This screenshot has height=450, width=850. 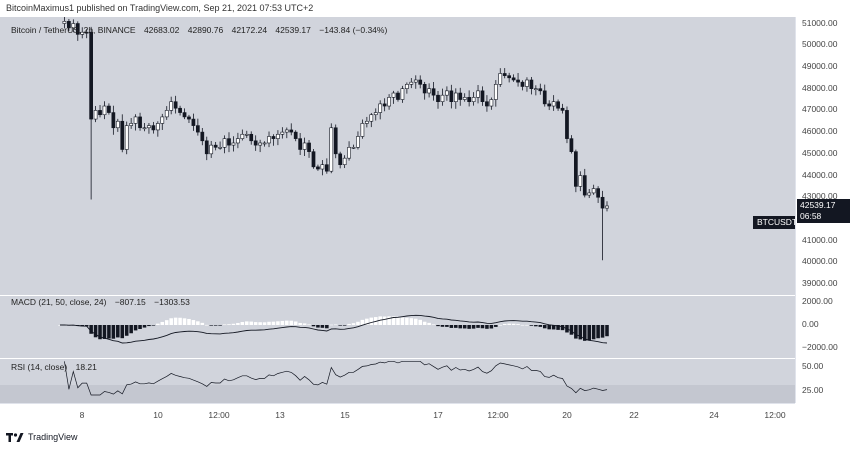 What do you see at coordinates (397, 416) in the screenshot?
I see `time-axis: 8 10 12:00 13 15 17 12:00 20 22 24 12:00` at bounding box center [397, 416].